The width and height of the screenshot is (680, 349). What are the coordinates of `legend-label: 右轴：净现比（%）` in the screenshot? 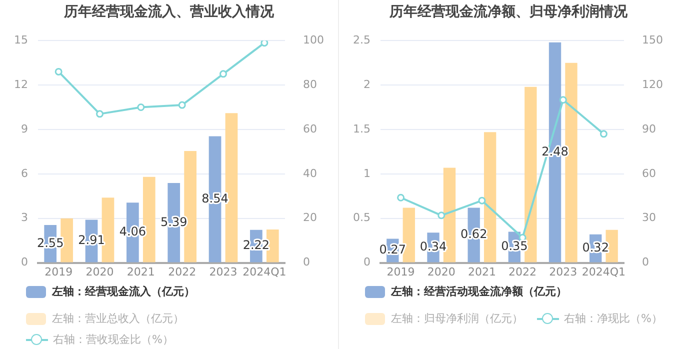 It's located at (613, 318).